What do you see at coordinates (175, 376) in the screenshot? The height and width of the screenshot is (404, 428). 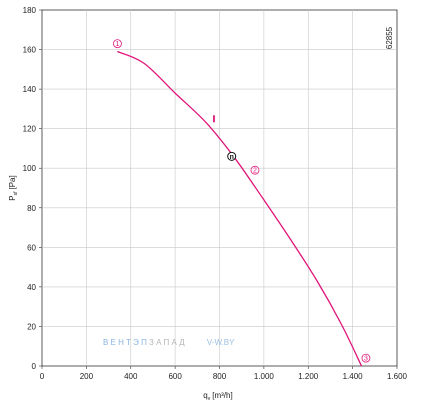 I see `x-tick-label: 600` at bounding box center [175, 376].